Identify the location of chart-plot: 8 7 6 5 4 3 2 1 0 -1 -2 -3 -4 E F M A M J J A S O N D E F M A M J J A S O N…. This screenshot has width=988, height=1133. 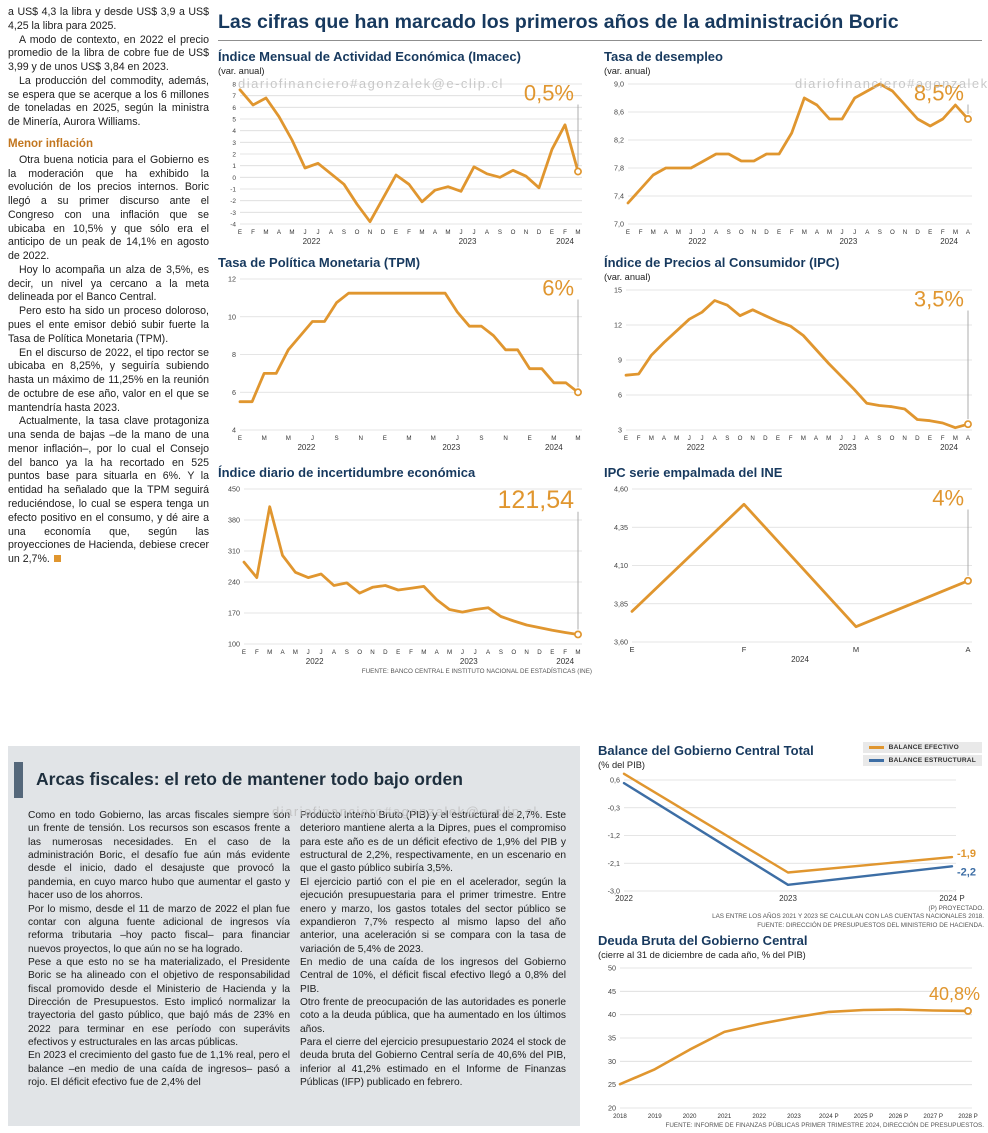
(405, 162).